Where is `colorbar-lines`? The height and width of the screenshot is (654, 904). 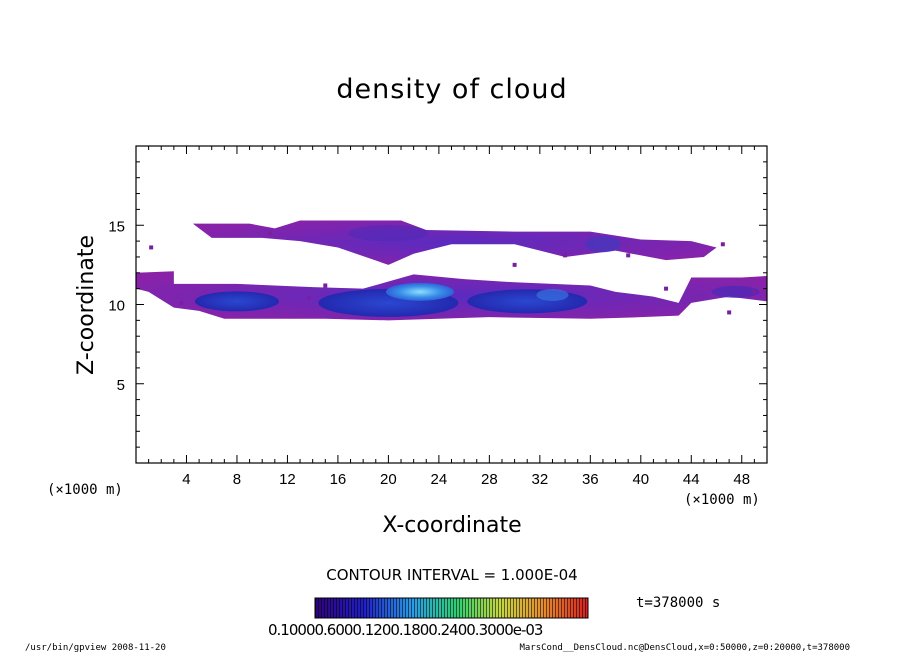 colorbar-lines is located at coordinates (451, 608).